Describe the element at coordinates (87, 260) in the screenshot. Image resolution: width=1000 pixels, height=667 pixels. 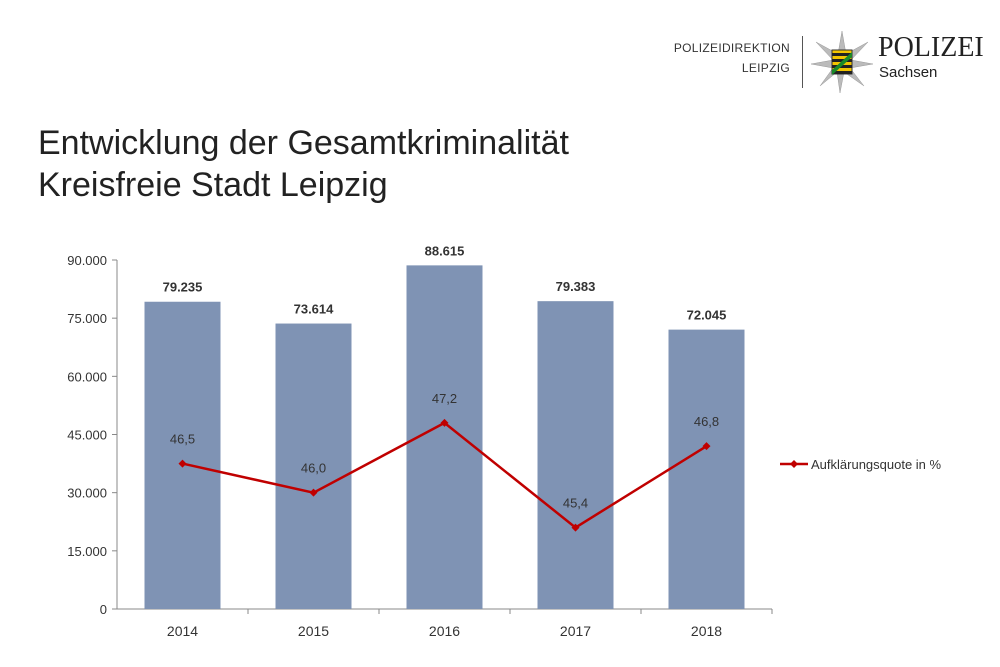
I see `y-tick-label: 90.000` at that location.